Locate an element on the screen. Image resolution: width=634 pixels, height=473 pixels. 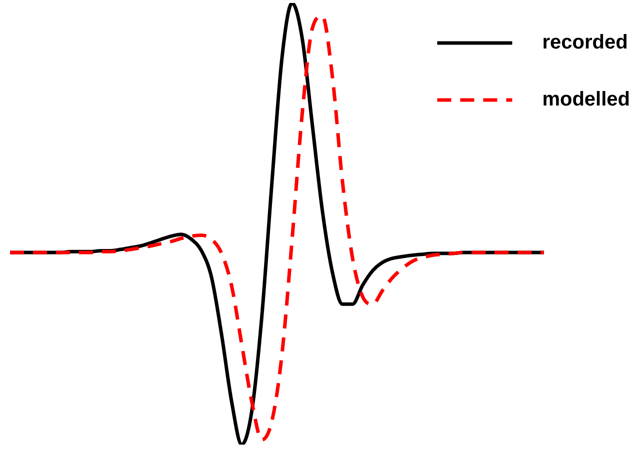
legend-label: modelled is located at coordinates (586, 99).